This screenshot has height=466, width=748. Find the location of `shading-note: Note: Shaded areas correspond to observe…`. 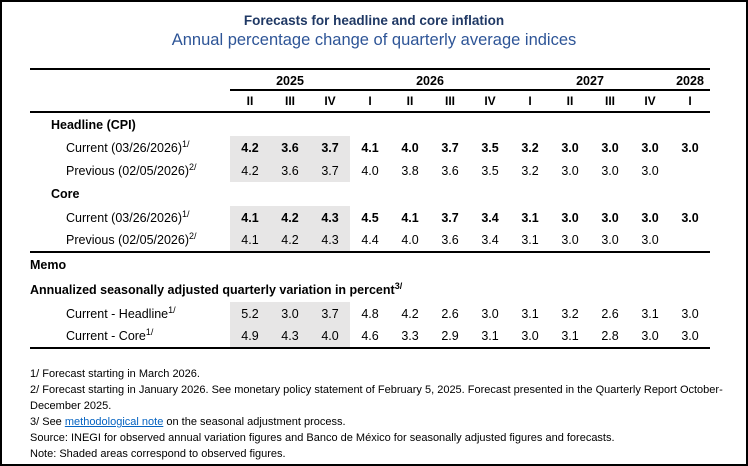

shading-note: Note: Shaded areas correspond to observe… is located at coordinates (158, 454).